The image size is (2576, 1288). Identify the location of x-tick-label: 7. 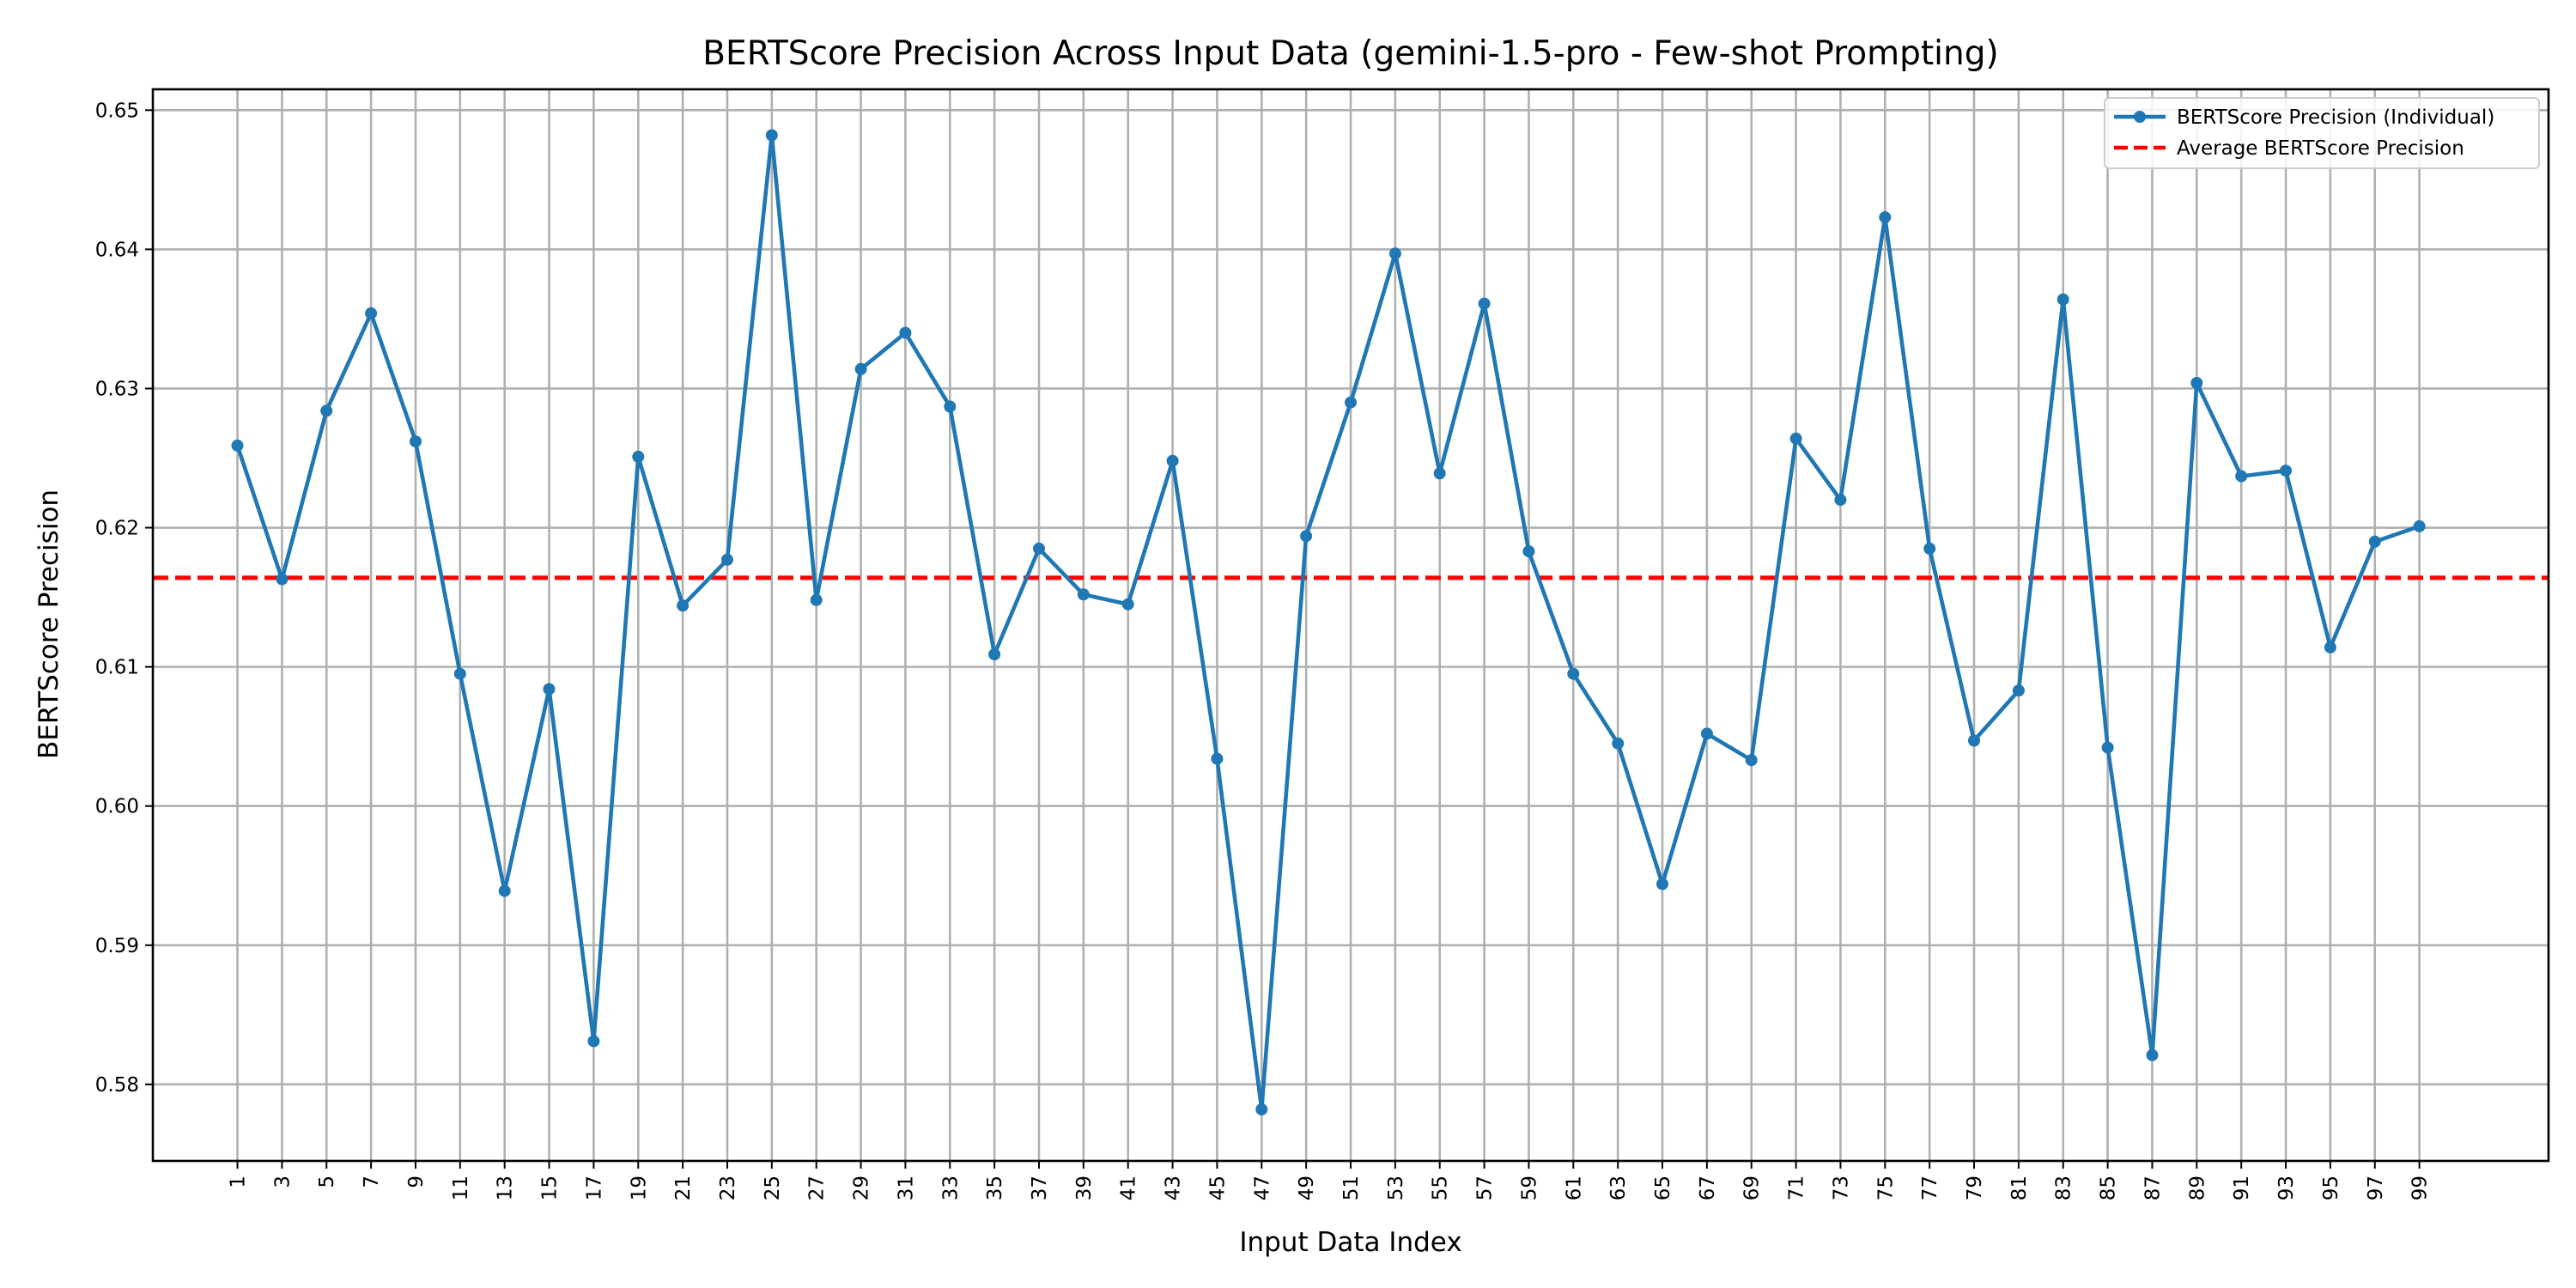
(372, 1182).